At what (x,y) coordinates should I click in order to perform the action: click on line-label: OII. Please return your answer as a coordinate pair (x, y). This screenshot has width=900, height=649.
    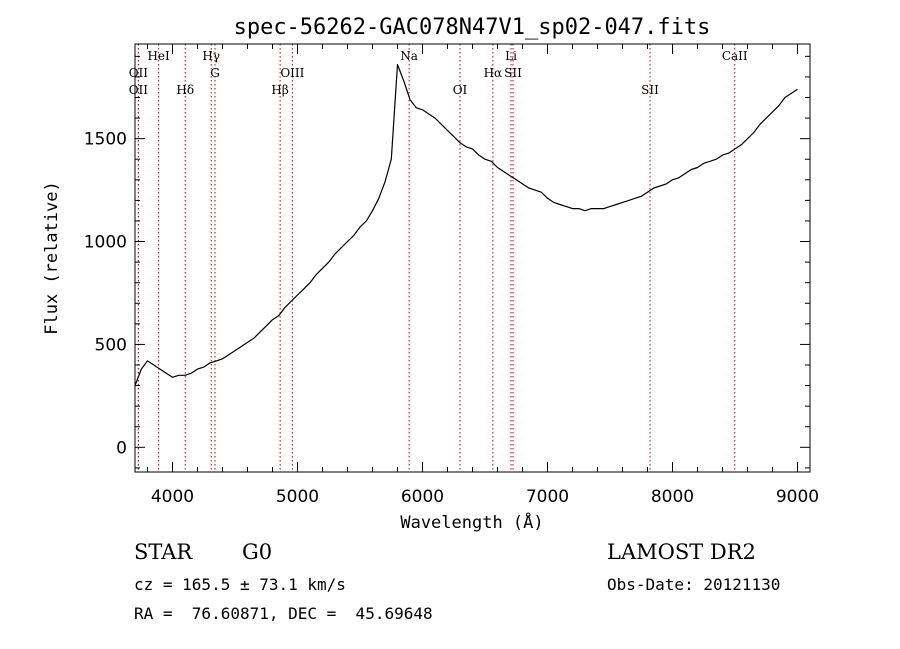
    Looking at the image, I should click on (139, 90).